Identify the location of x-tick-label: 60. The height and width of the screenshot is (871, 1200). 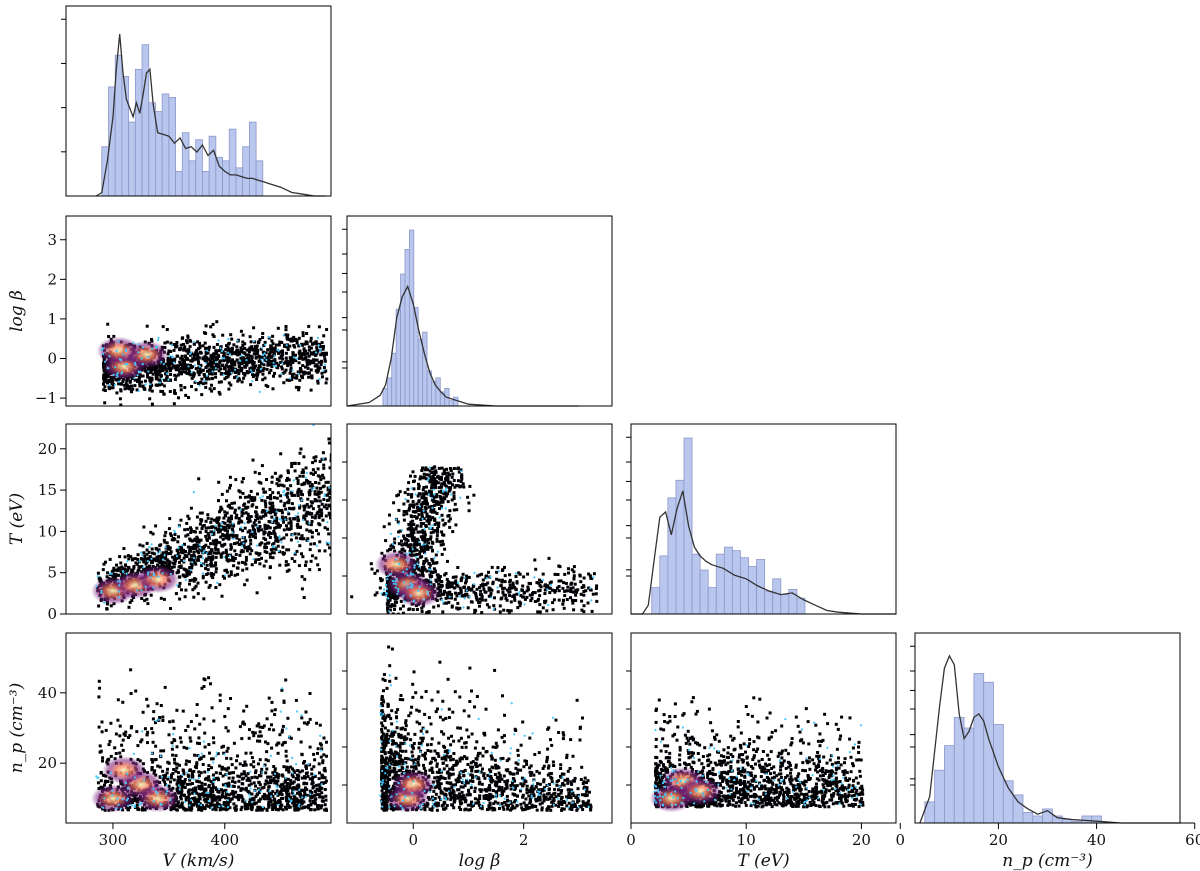
(1192, 840).